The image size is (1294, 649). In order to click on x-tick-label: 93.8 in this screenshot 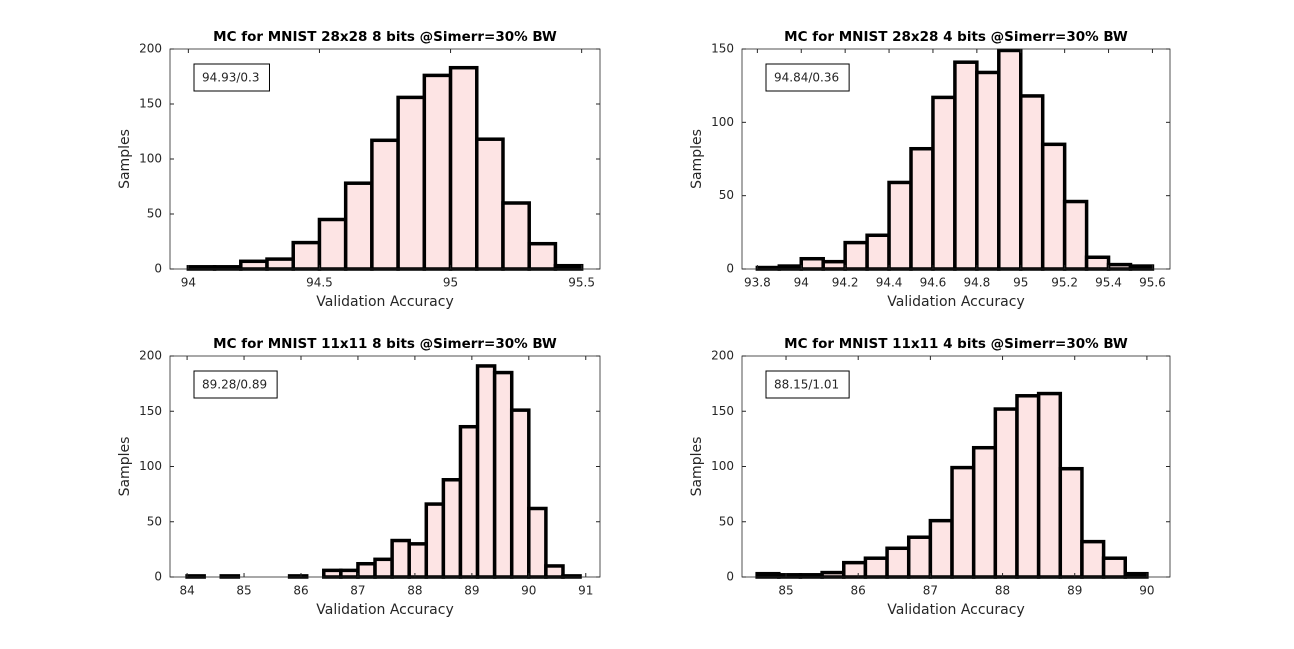, I will do `click(757, 283)`.